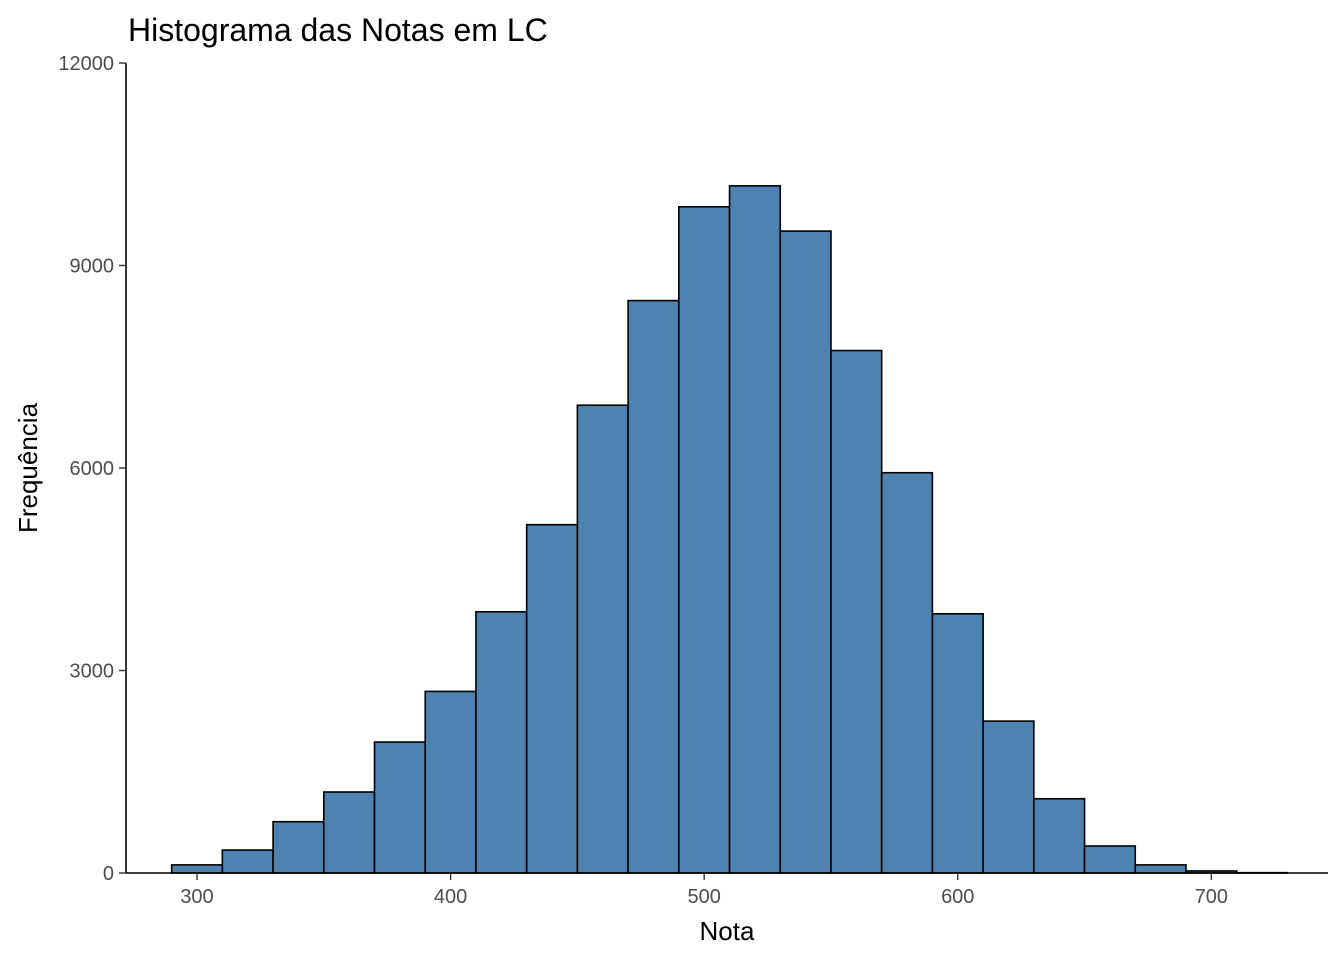 The height and width of the screenshot is (960, 1344). I want to click on x-tick-label-700: 700, so click(1211, 897).